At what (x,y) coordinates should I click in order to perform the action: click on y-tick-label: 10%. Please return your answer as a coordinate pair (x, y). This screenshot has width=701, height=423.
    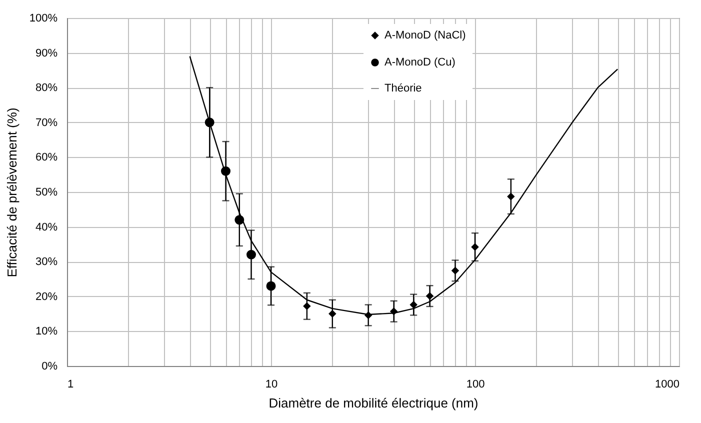
    Looking at the image, I should click on (46, 332).